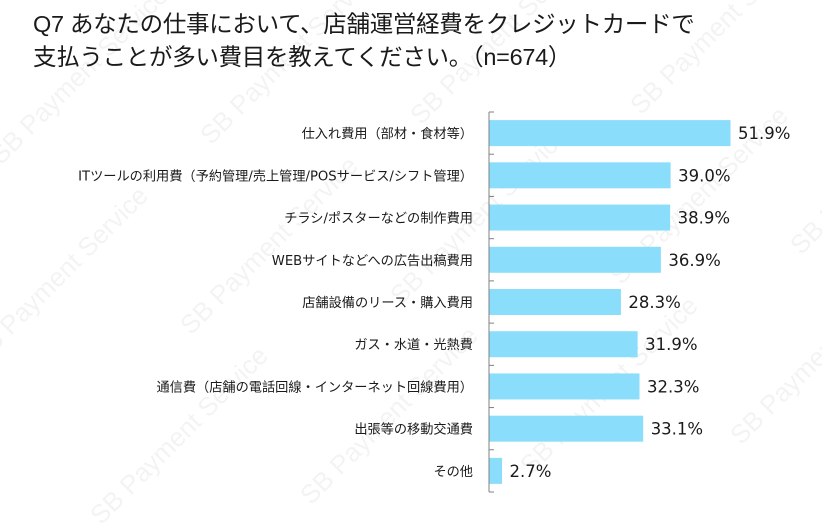 This screenshot has height=531, width=822. I want to click on data-label: 2.7%, so click(531, 471).